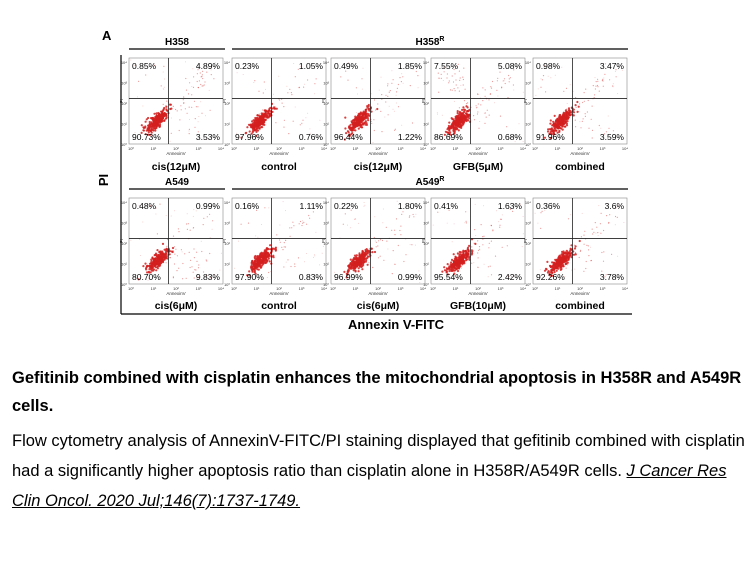  I want to click on mini-x-tick-label: 10⁴, so click(324, 148).